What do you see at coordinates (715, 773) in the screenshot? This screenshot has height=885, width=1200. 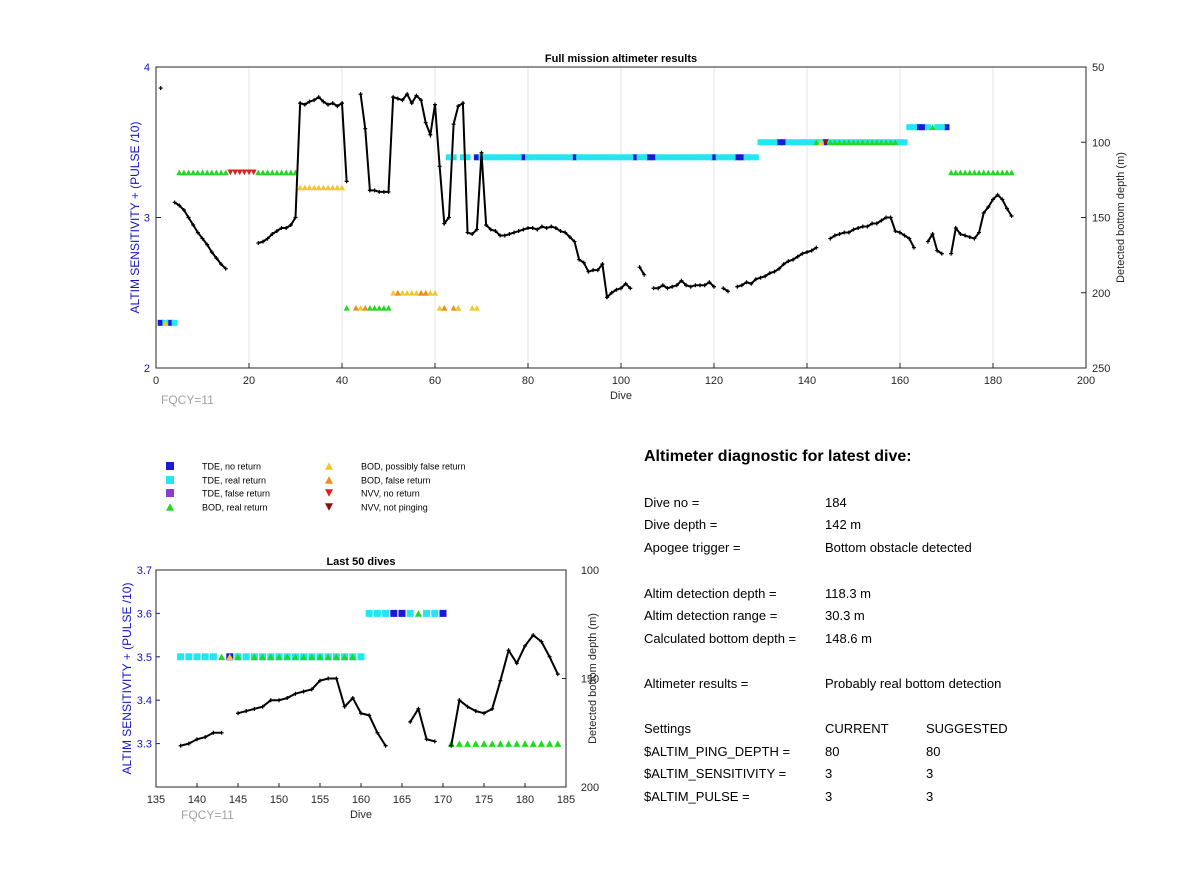 I see `setting-label: $ALTIM_SENSITIVITY =` at bounding box center [715, 773].